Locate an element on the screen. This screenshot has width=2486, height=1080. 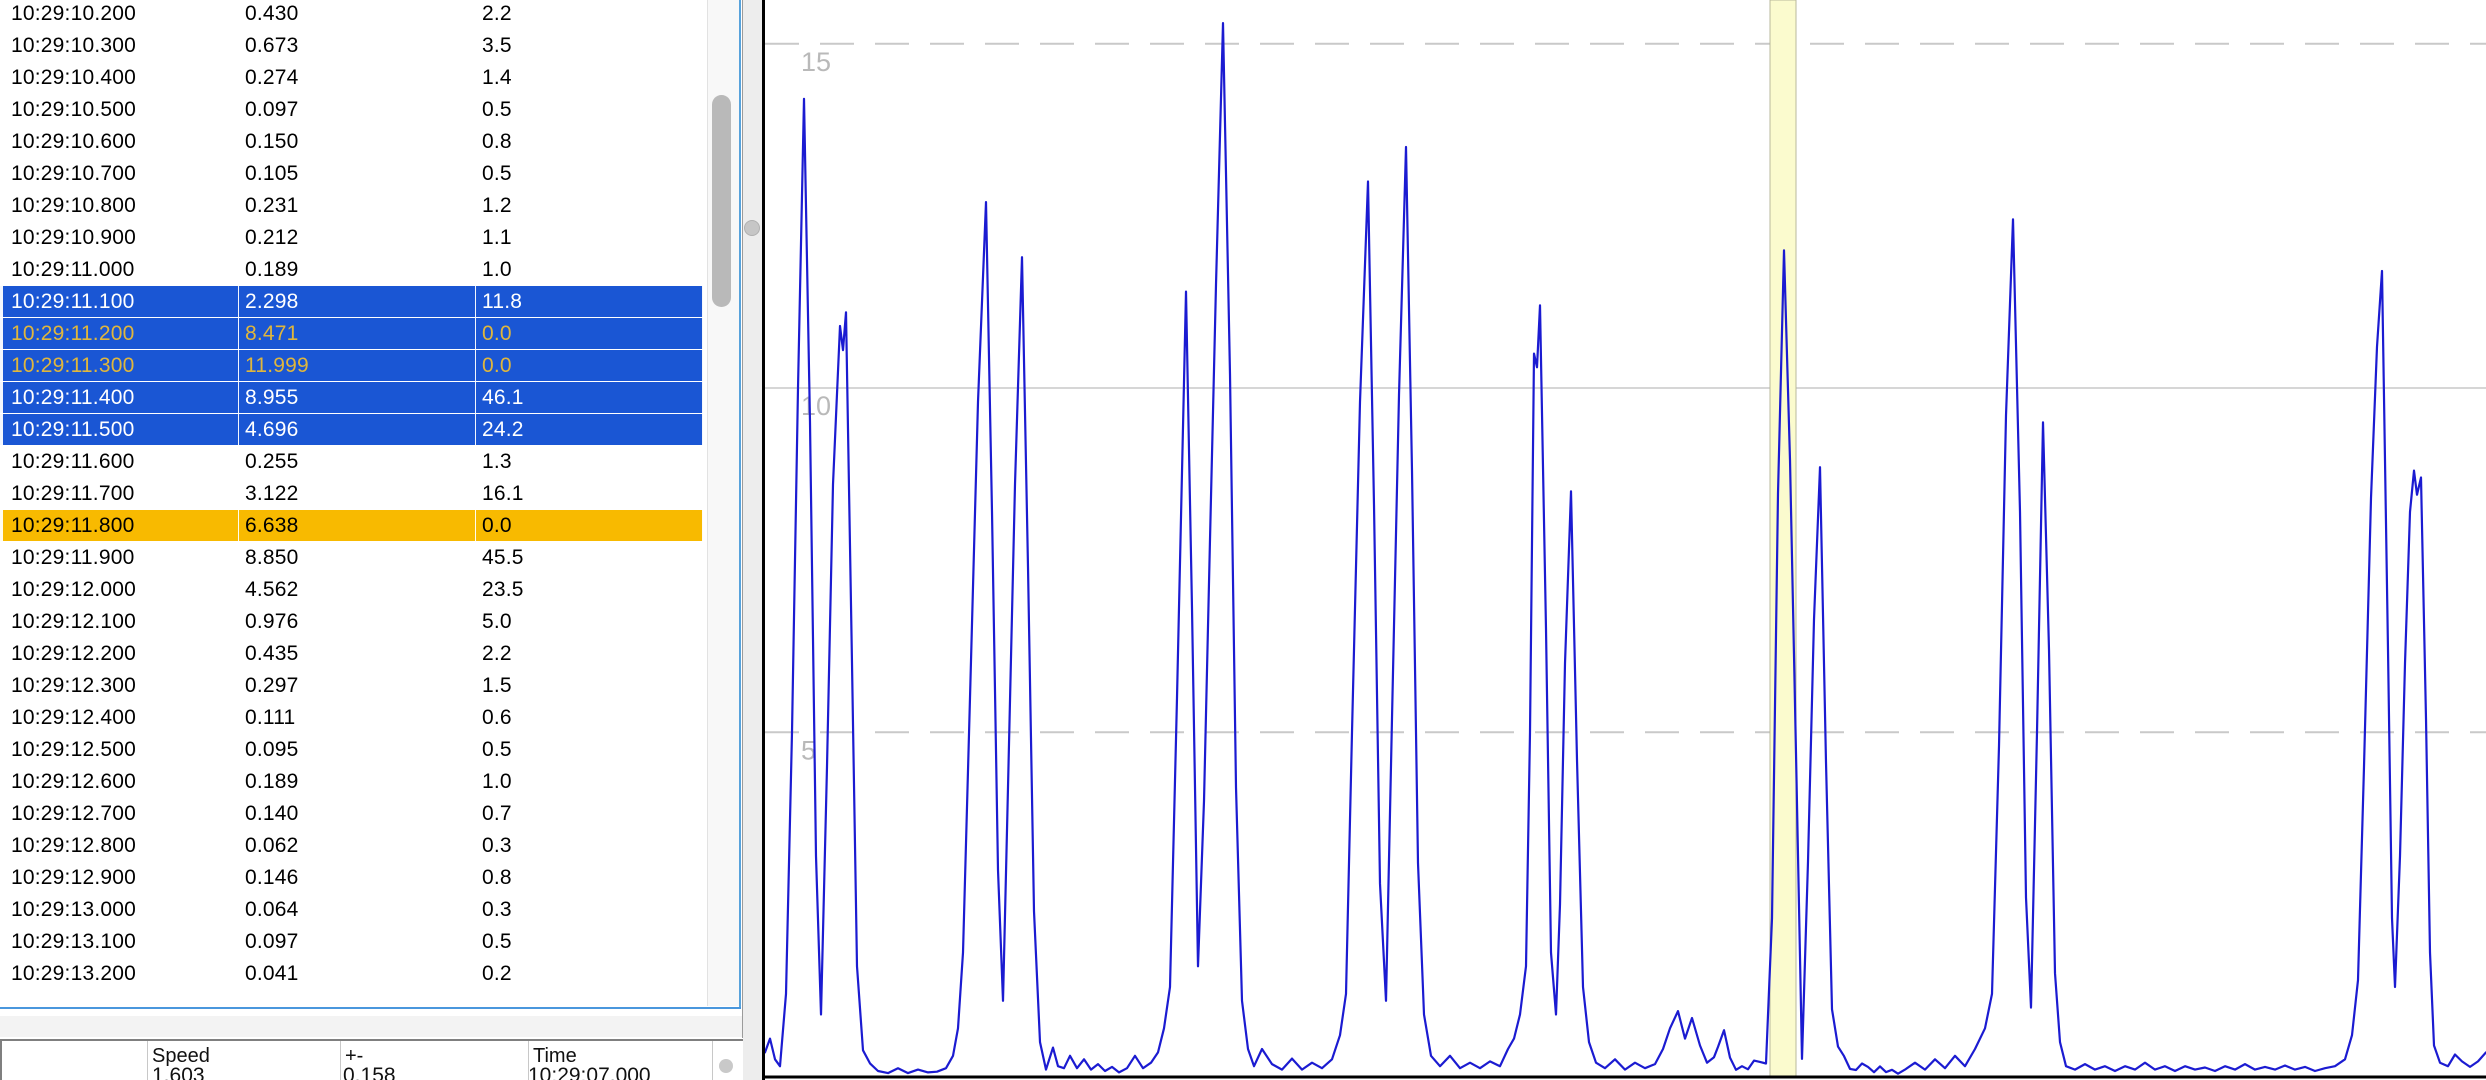
cell-speed: 4.562 is located at coordinates (357, 589).